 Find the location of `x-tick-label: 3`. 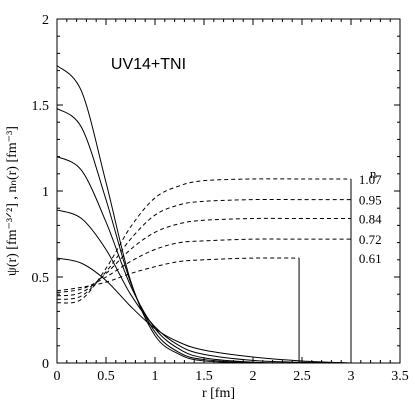

x-tick-label: 3 is located at coordinates (351, 376).